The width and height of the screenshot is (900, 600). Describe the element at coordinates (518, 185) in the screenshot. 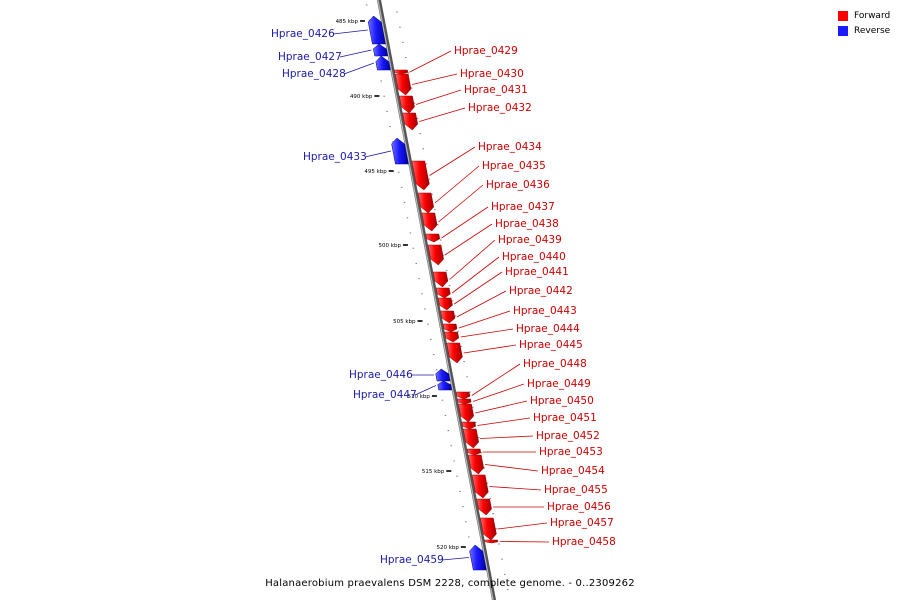

I see `gene-label: Hprae_0436` at that location.